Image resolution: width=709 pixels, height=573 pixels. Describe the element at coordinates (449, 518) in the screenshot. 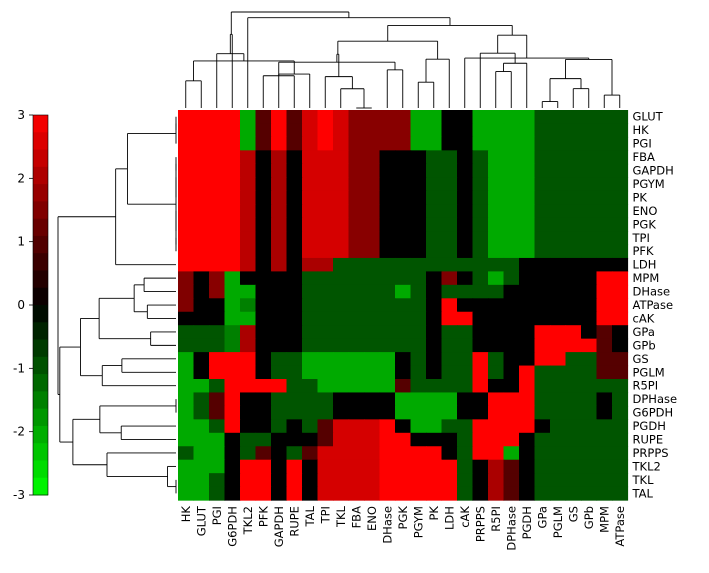

I see `column-label: LDH` at that location.